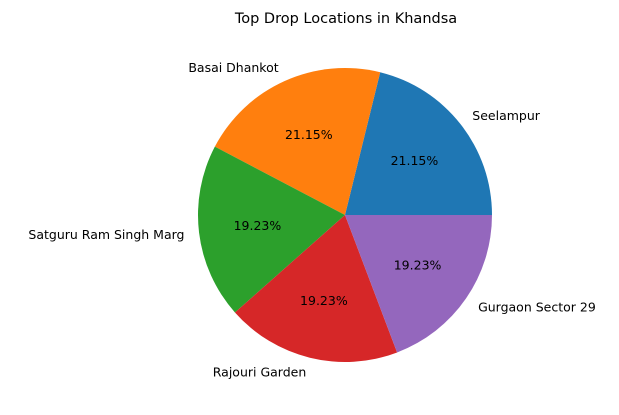  Describe the element at coordinates (506, 115) in the screenshot. I see `slice-label: Seelampur` at that location.